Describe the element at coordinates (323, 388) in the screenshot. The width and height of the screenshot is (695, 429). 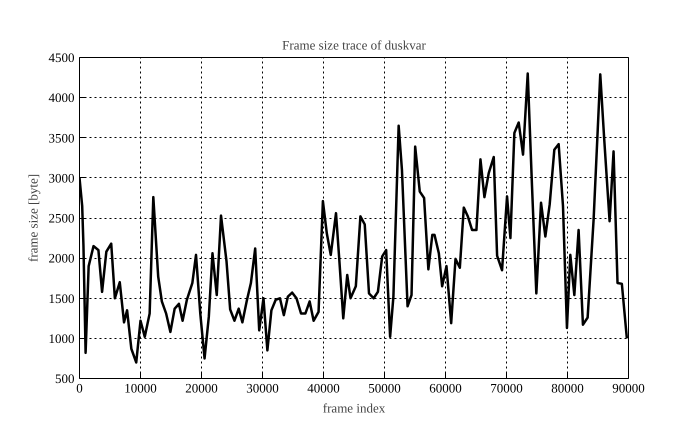
I see `x-tick-label: 40000` at that location.